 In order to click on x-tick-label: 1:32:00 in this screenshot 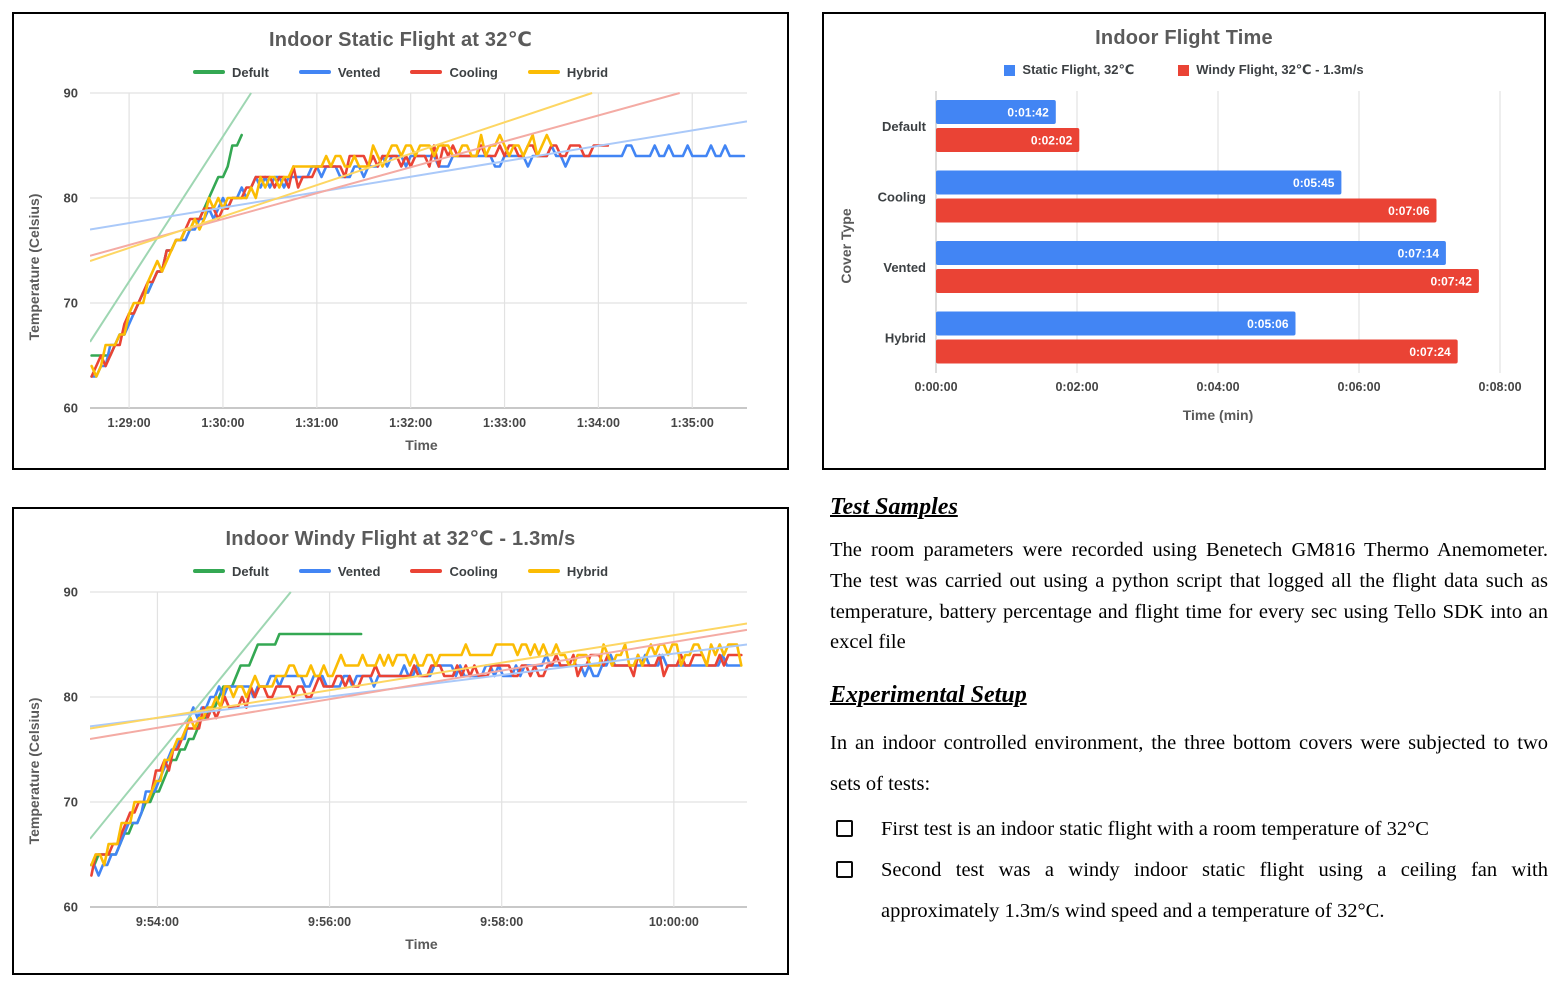, I will do `click(410, 423)`.